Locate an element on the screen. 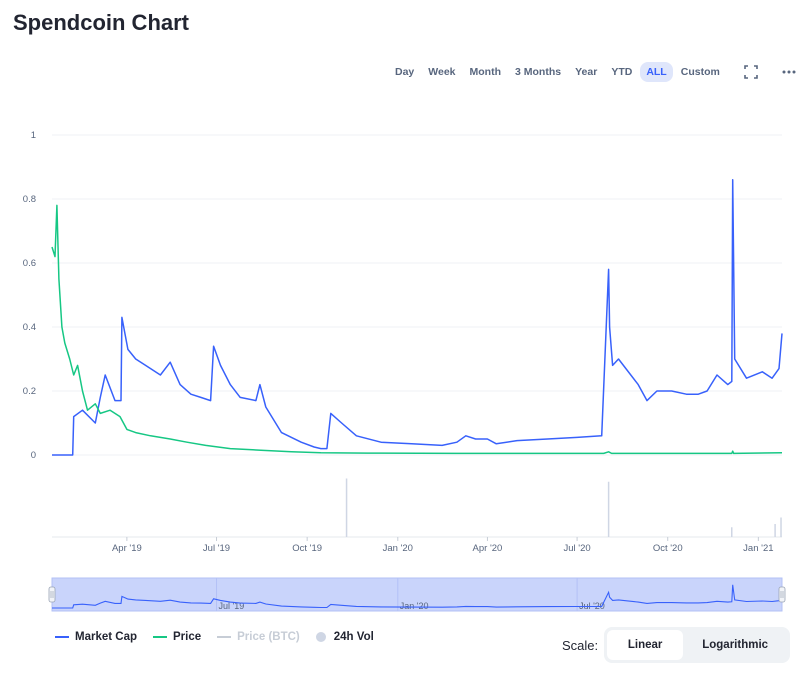  x-tick-label: Jul '20 is located at coordinates (577, 548).